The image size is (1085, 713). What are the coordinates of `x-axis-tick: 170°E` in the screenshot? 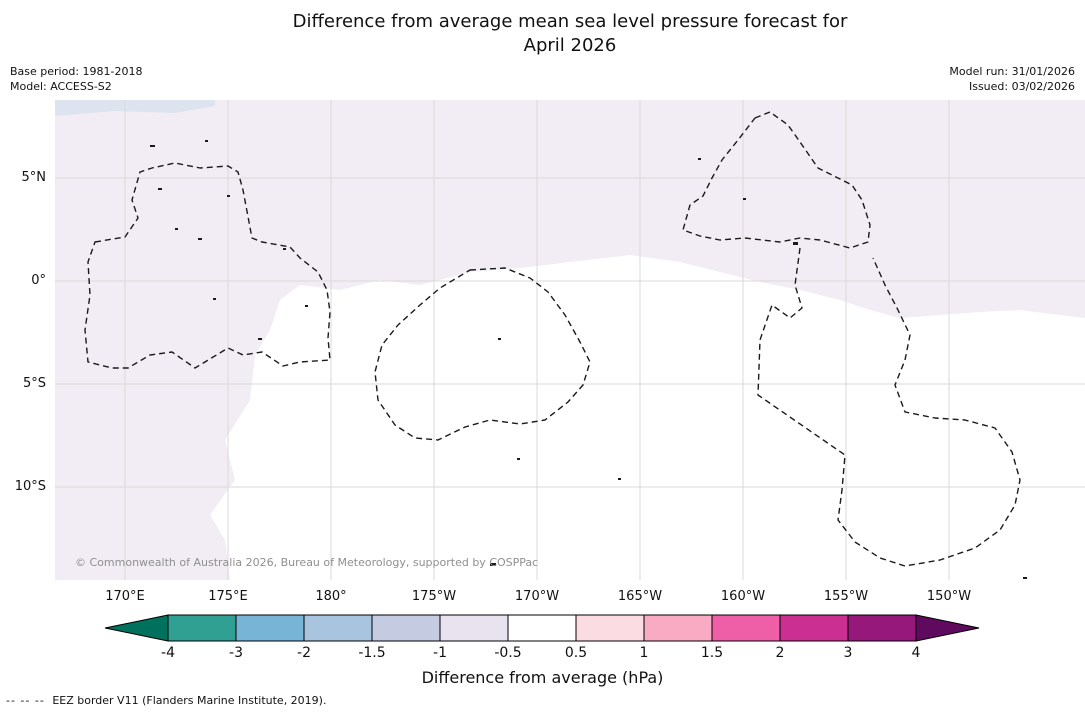 It's located at (125, 596).